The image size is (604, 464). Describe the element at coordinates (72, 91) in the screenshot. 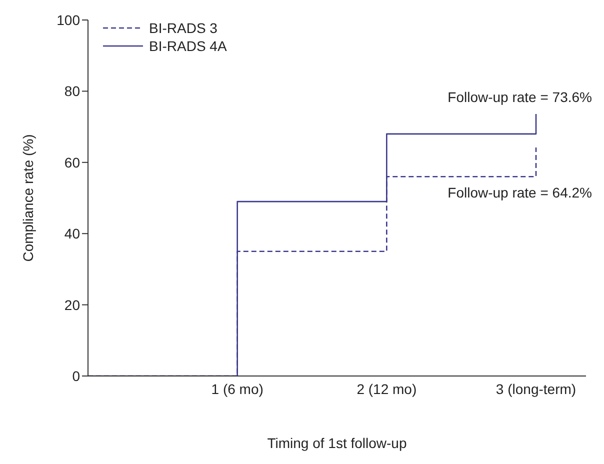

I see `y-tick-label: 80` at that location.